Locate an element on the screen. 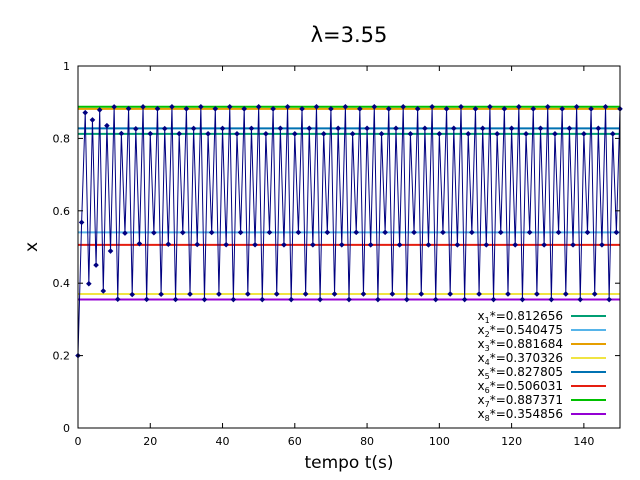 Image resolution: width=640 pixels, height=480 pixels. y-tick-label-0.8: 0.8 is located at coordinates (62, 138).